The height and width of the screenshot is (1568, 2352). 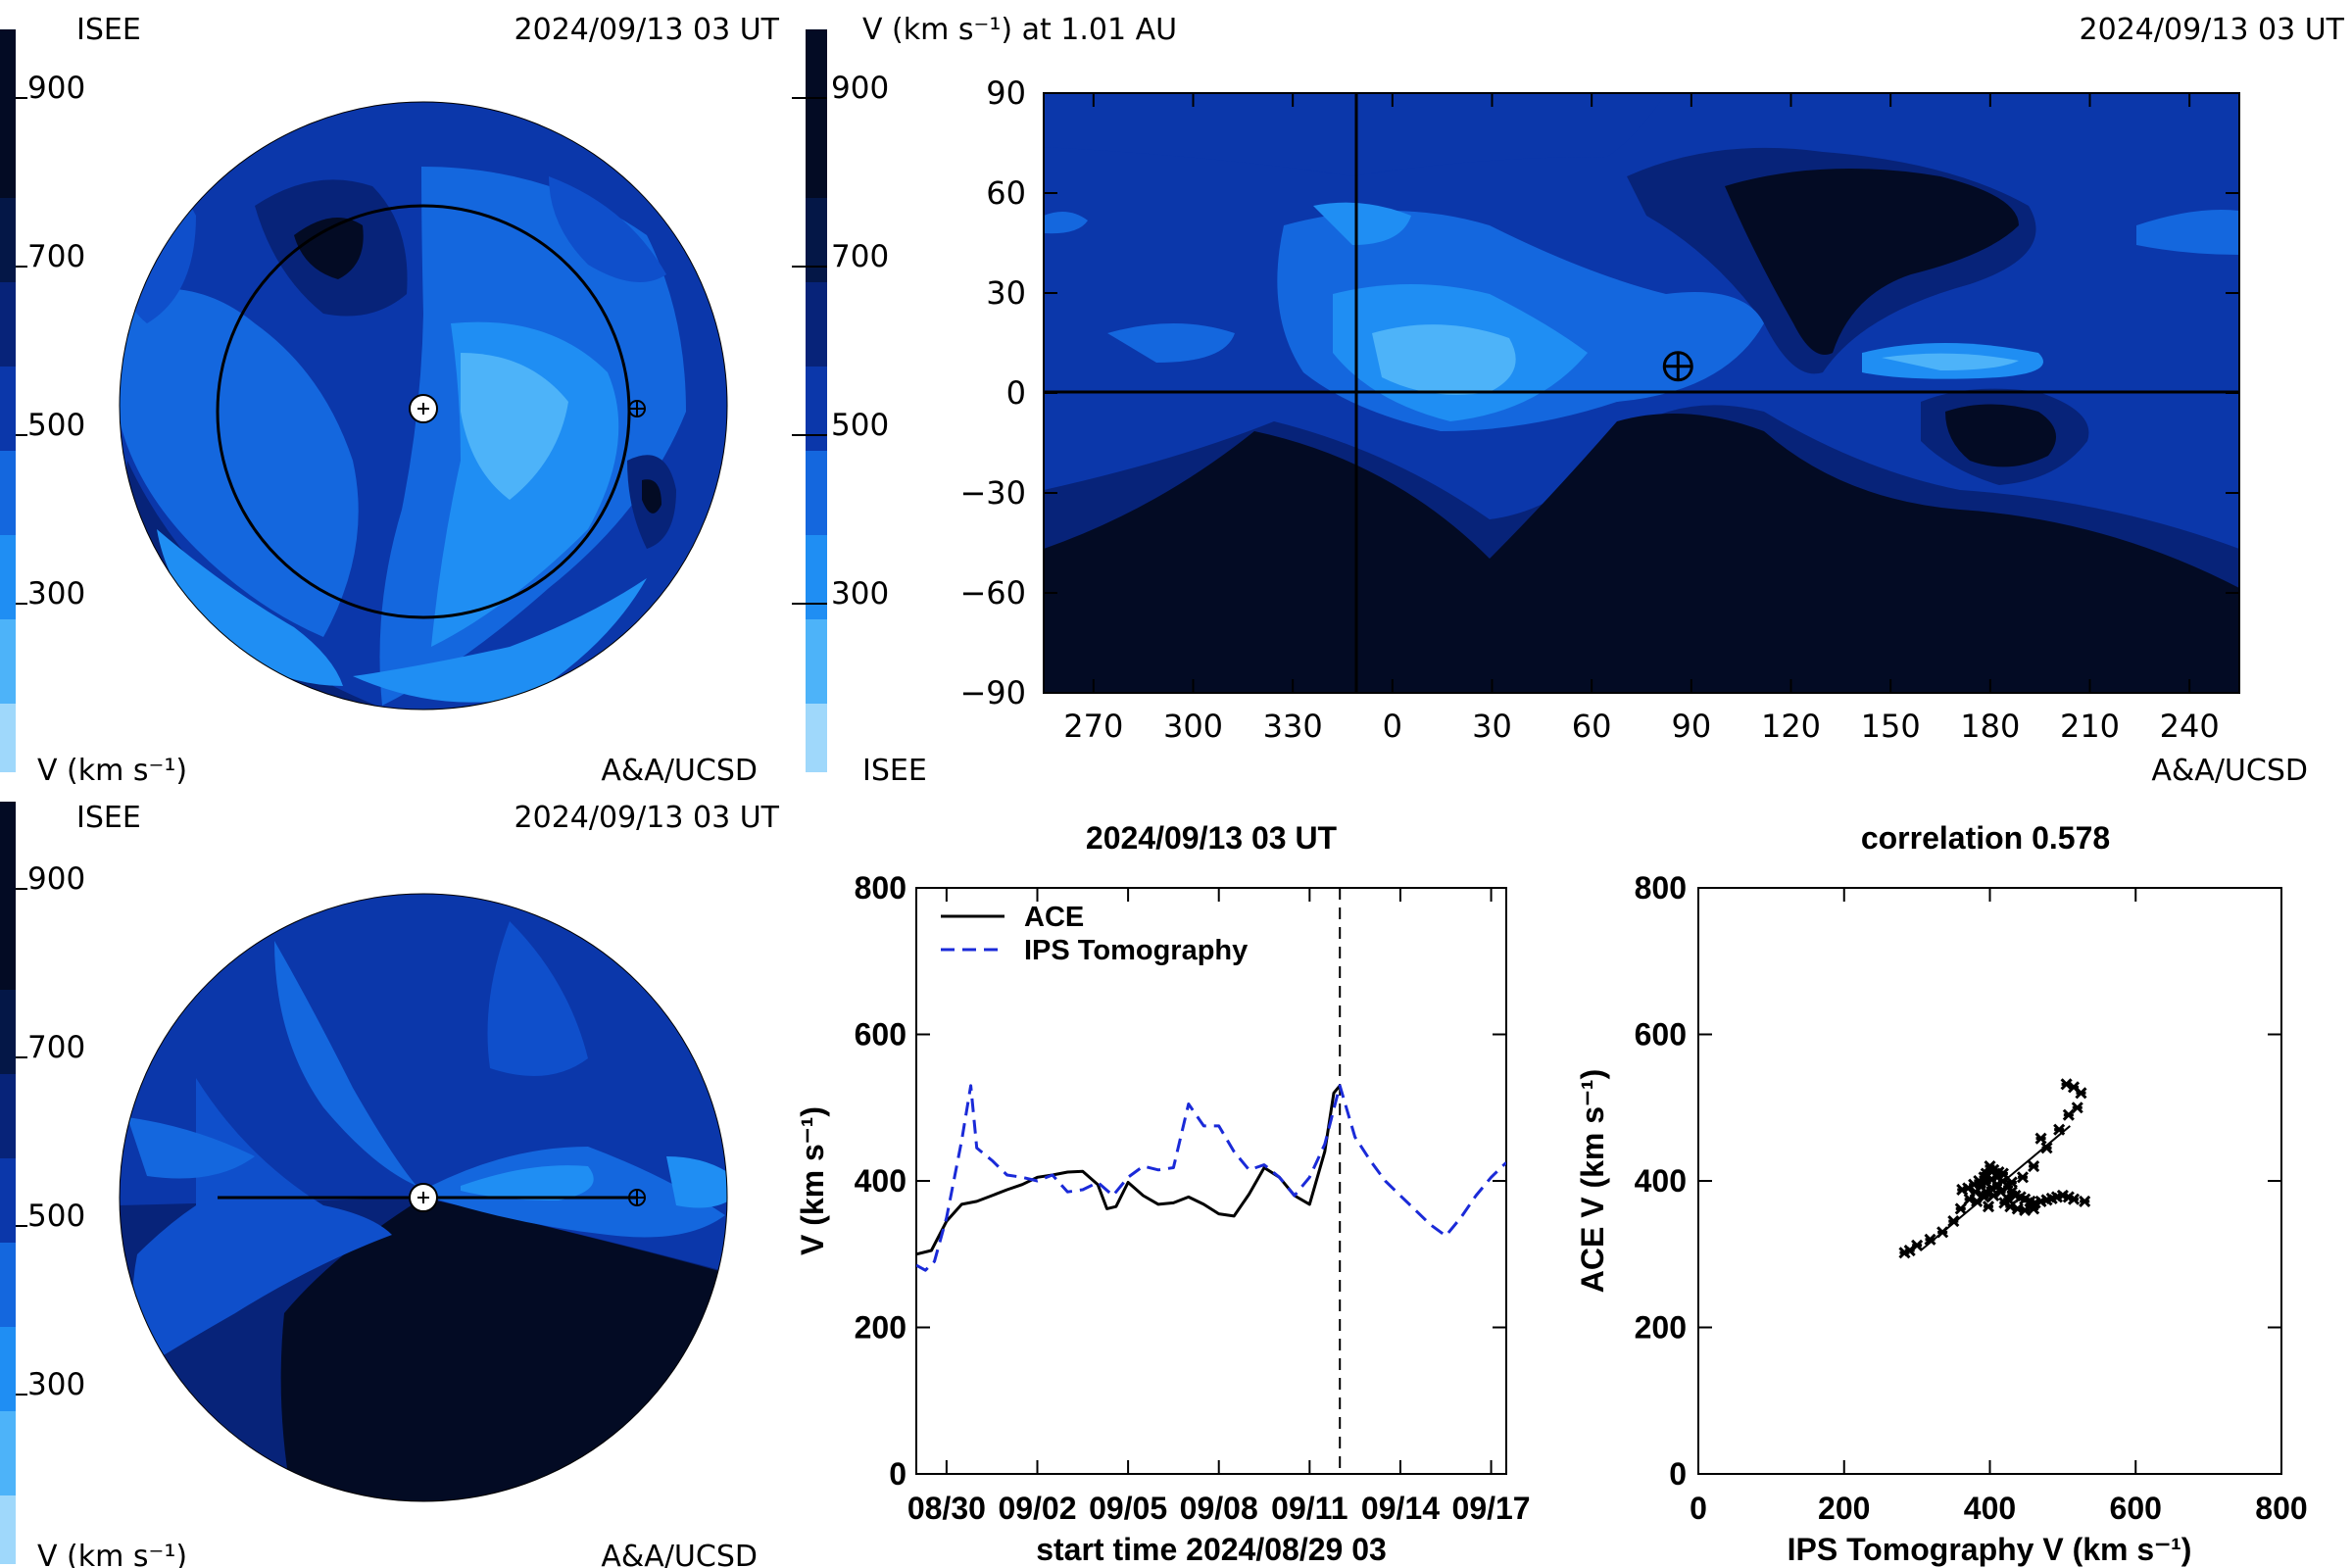 I want to click on legend-label-ace: ACE, so click(x=1054, y=917).